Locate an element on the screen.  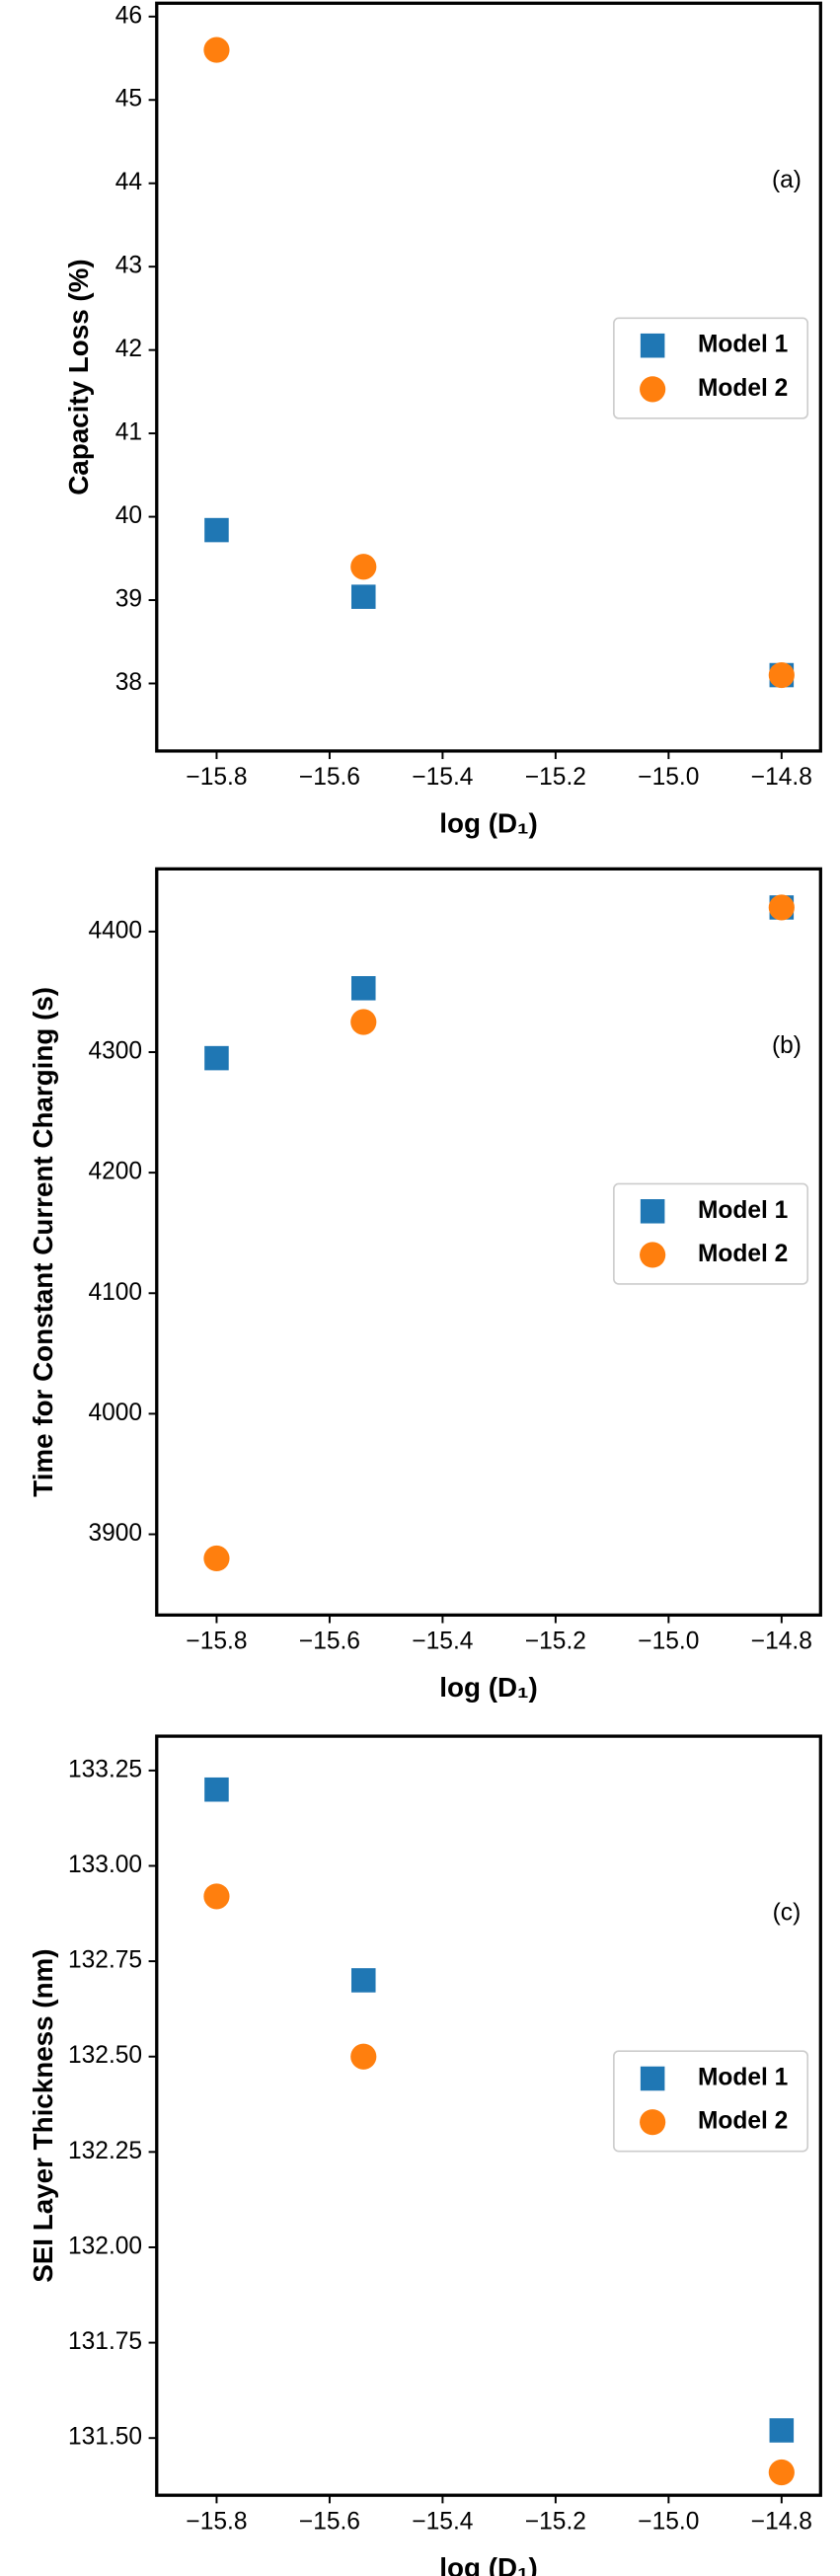
y-tick-label: 44 is located at coordinates (128, 182).